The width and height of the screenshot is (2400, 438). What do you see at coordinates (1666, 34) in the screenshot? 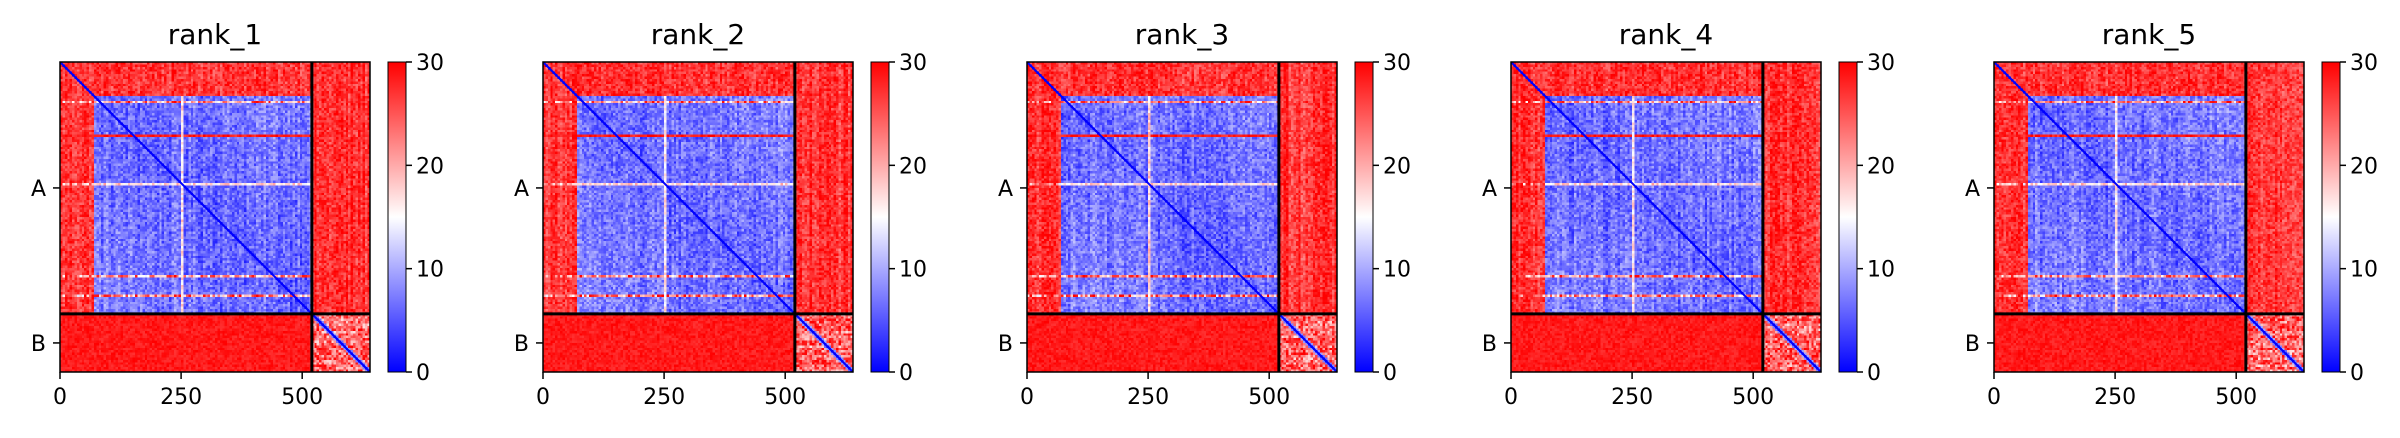
I see `panel-title: rank_4` at bounding box center [1666, 34].